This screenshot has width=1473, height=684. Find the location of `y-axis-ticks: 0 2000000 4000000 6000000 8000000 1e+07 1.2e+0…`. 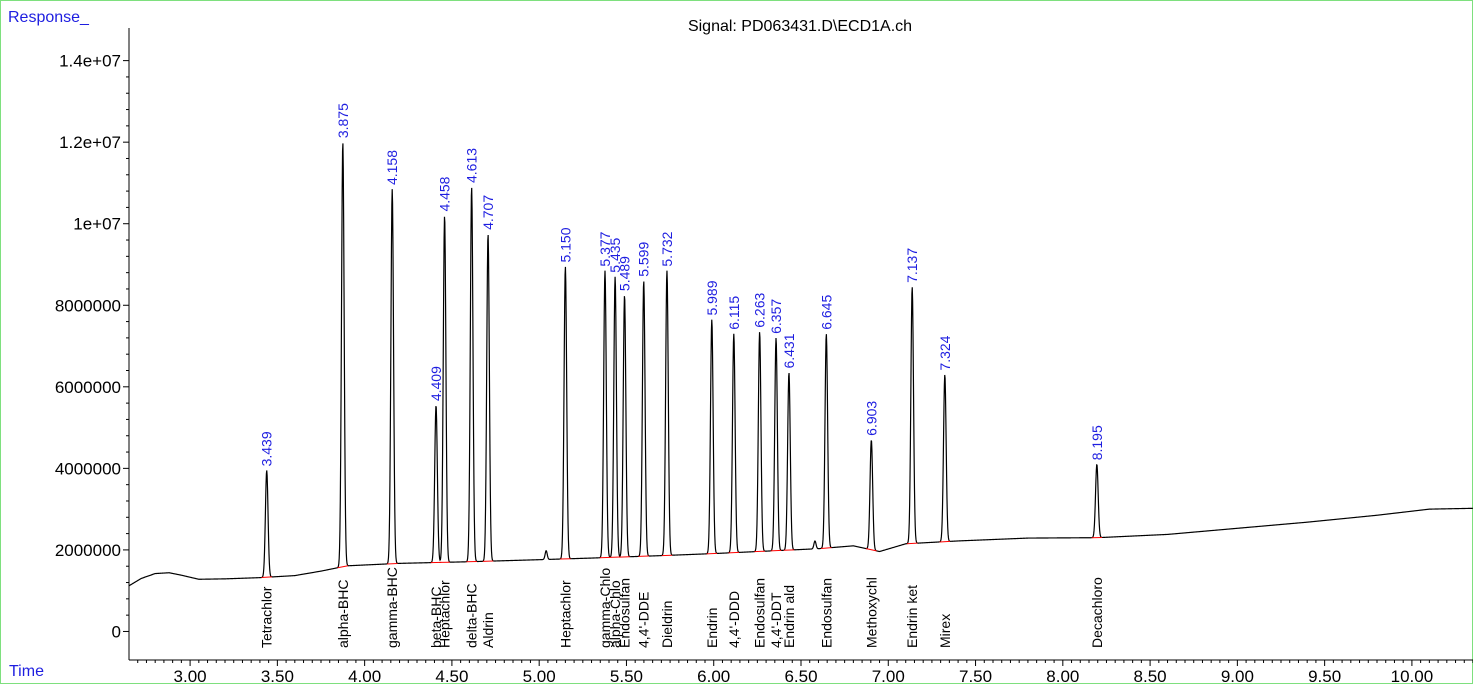

y-axis-ticks: 0 2000000 4000000 6000000 8000000 1e+07 1.2e+0… is located at coordinates (92, 346).